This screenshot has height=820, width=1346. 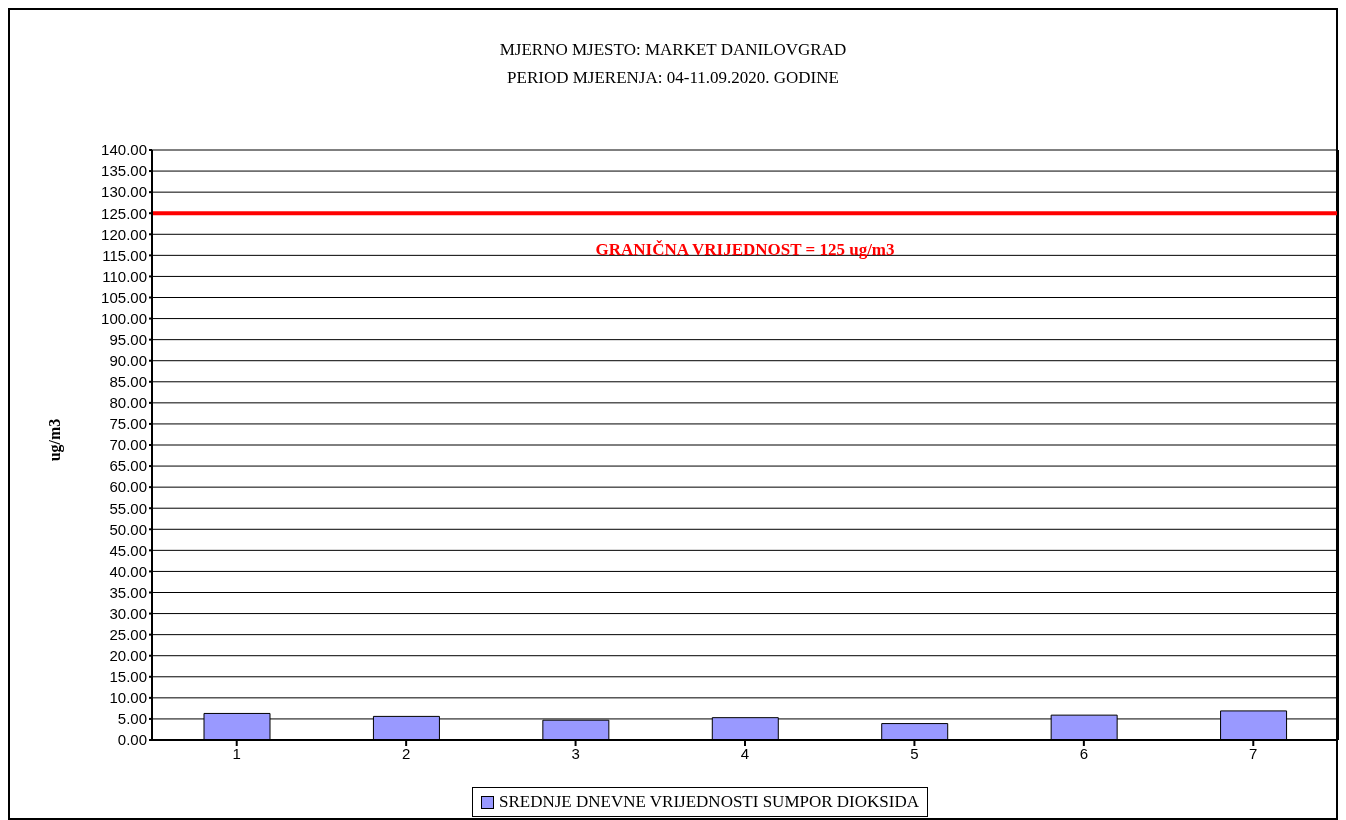 I want to click on y-tick-label: 50.00, so click(x=128, y=529).